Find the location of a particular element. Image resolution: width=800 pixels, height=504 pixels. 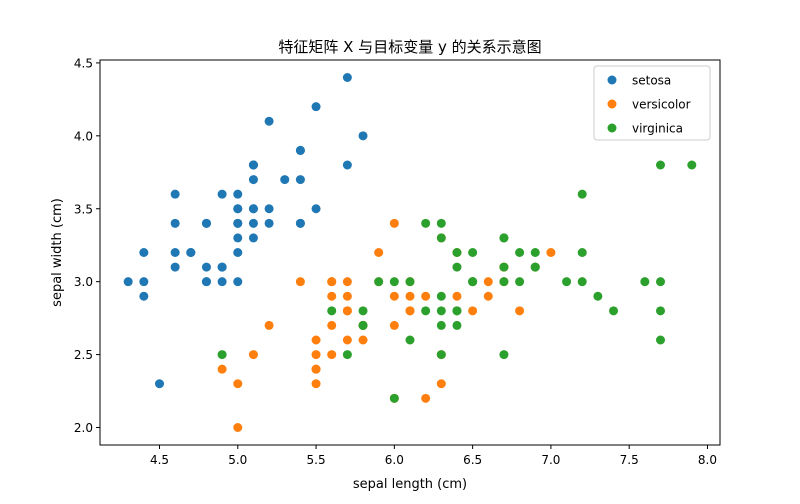

x-tick-label: 7.5 is located at coordinates (629, 460).